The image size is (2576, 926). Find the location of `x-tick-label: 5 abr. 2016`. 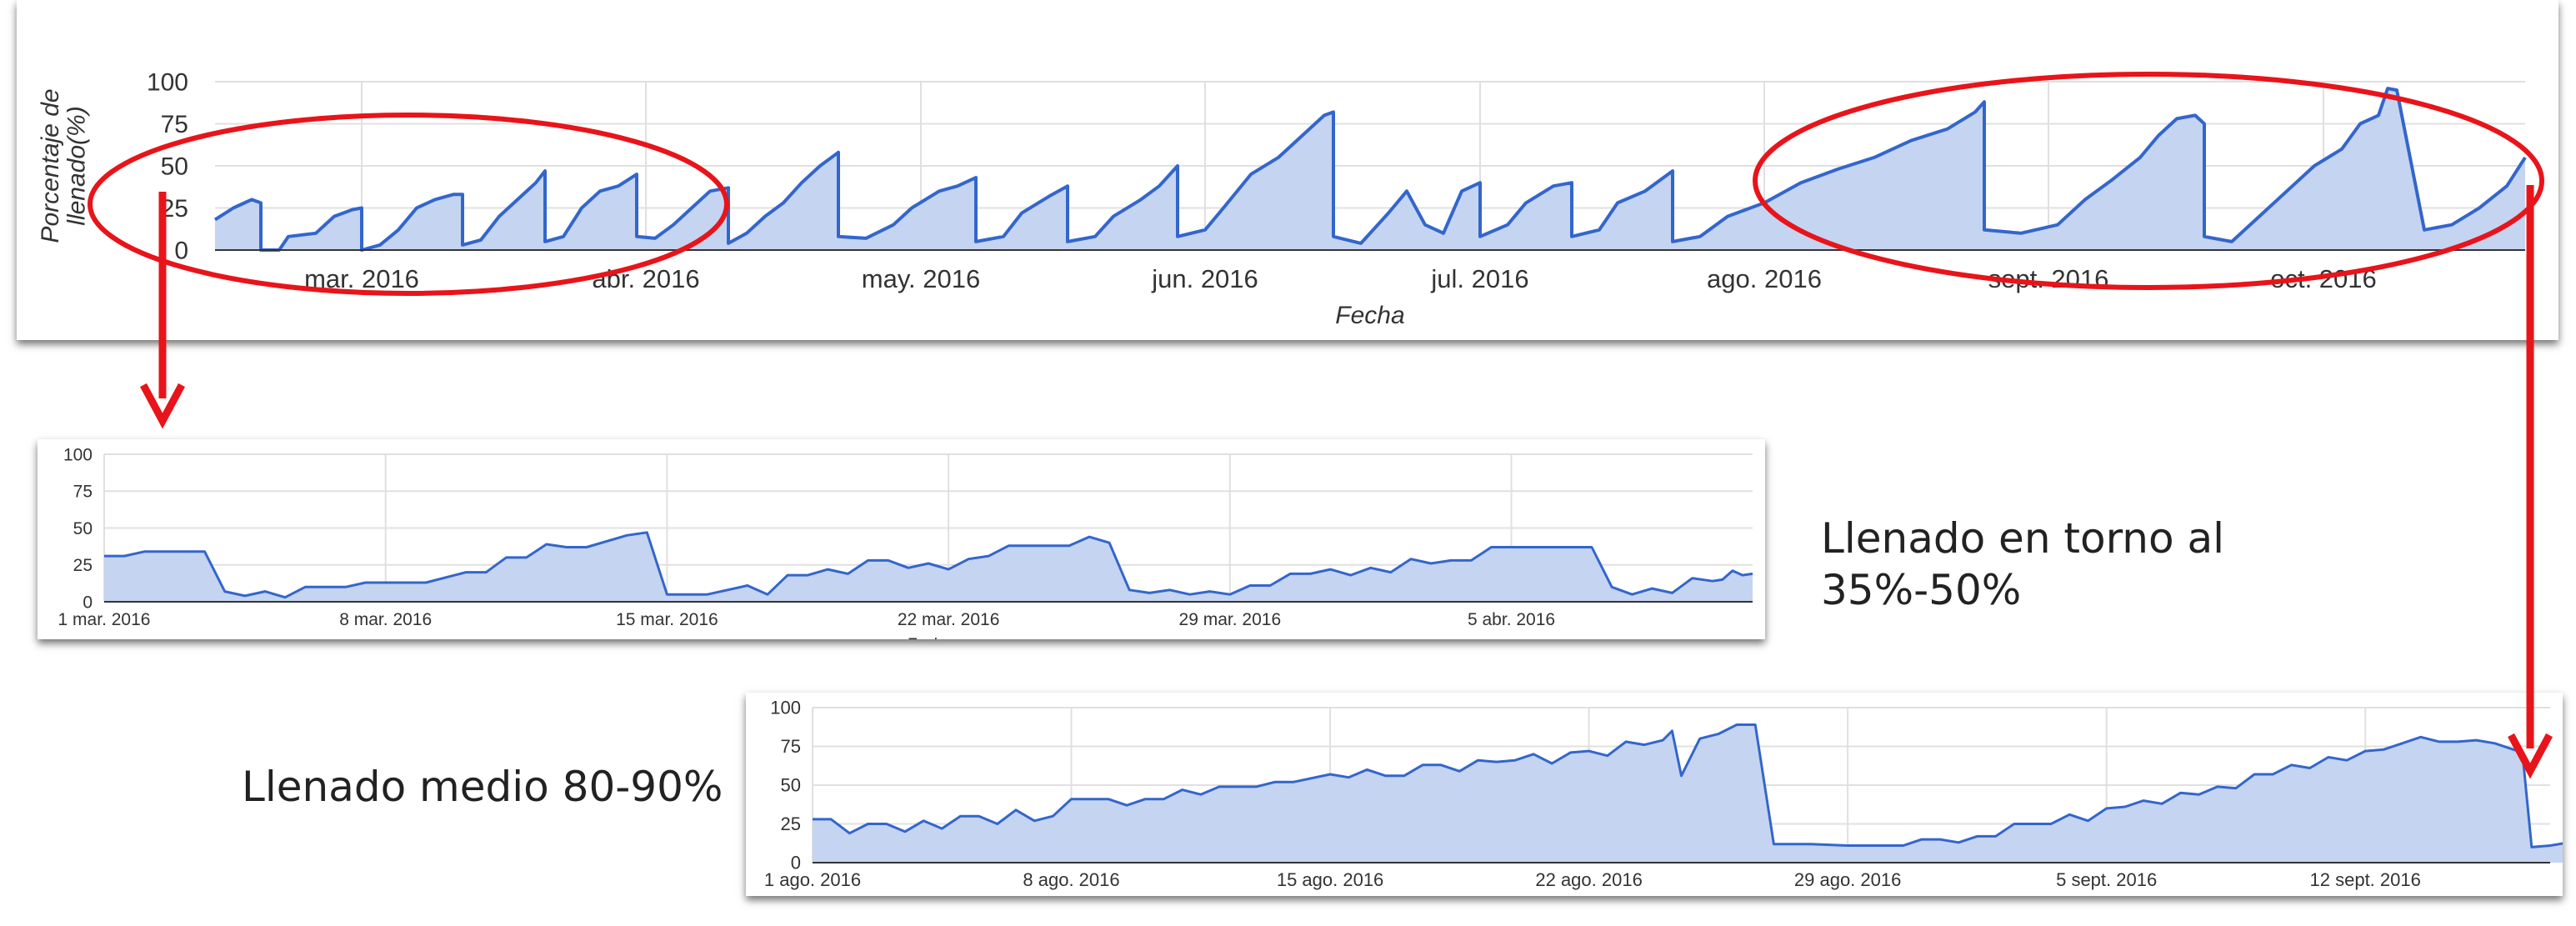

x-tick-label: 5 abr. 2016 is located at coordinates (1512, 619).